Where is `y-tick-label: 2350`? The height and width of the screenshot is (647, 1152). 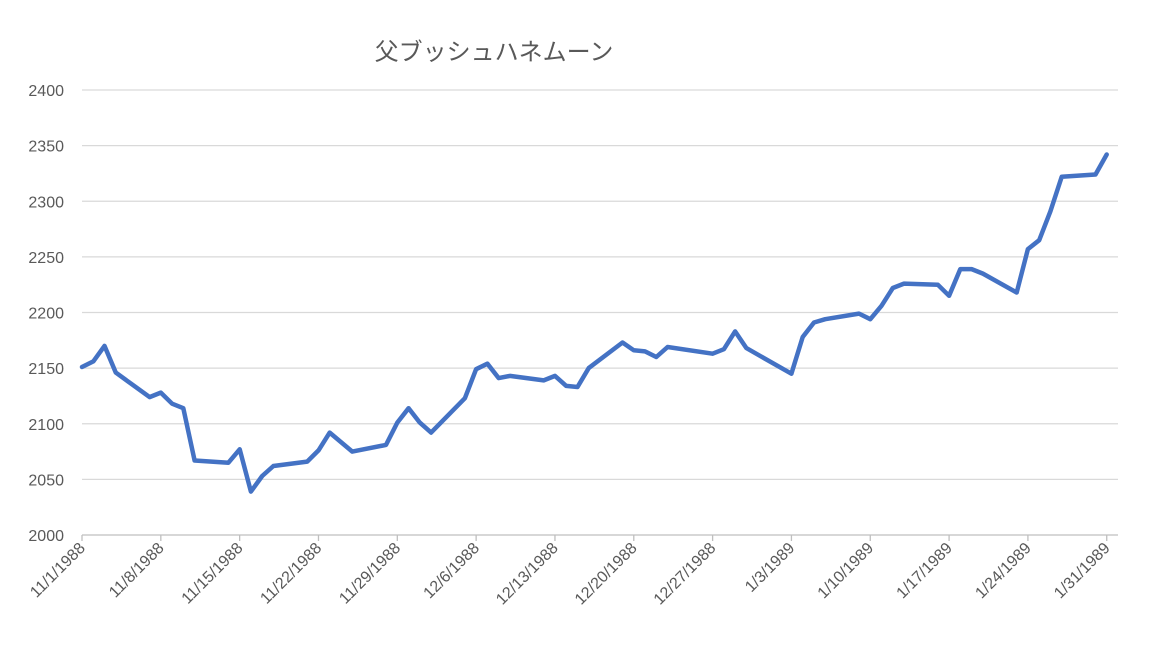
y-tick-label: 2350 is located at coordinates (46, 147).